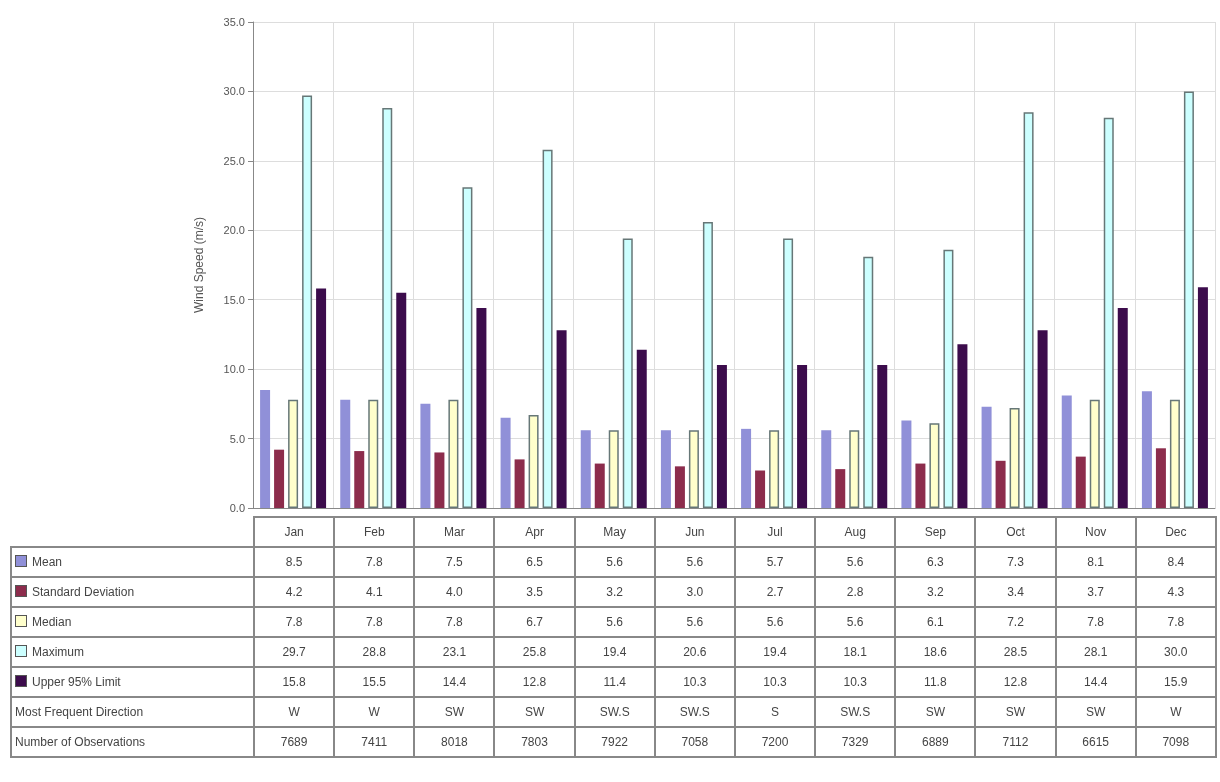 This screenshot has width=1220, height=782. What do you see at coordinates (694, 592) in the screenshot?
I see `data-label: 3.0` at bounding box center [694, 592].